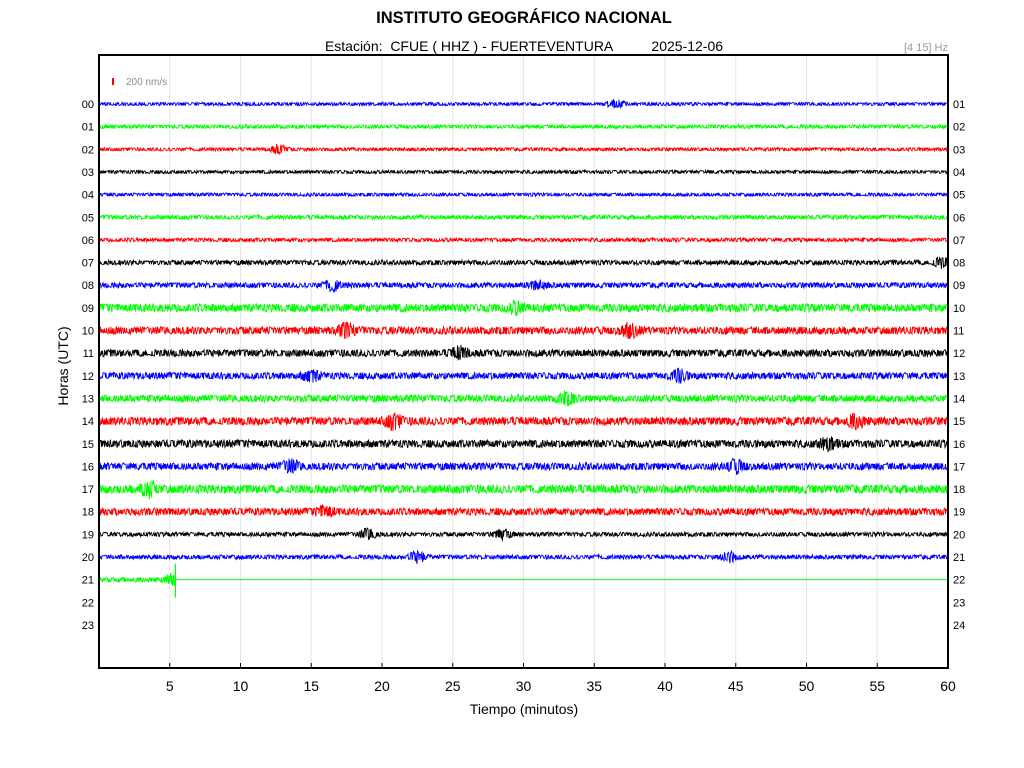 This screenshot has height=768, width=1024. Describe the element at coordinates (665, 686) in the screenshot. I see `x-tick-label: 40` at that location.